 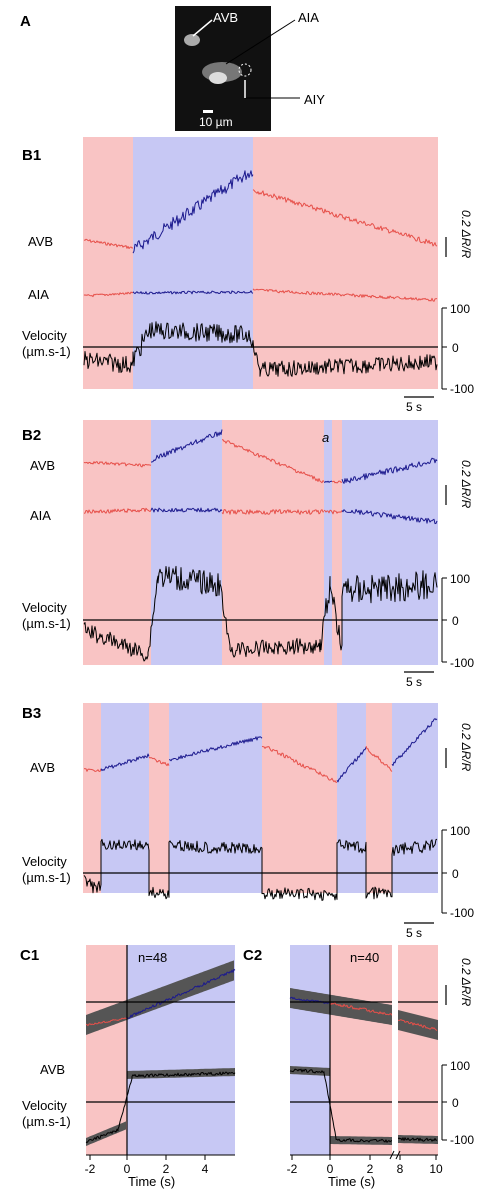 I want to click on c-tick-0: 0, so click(x=455, y=1103).